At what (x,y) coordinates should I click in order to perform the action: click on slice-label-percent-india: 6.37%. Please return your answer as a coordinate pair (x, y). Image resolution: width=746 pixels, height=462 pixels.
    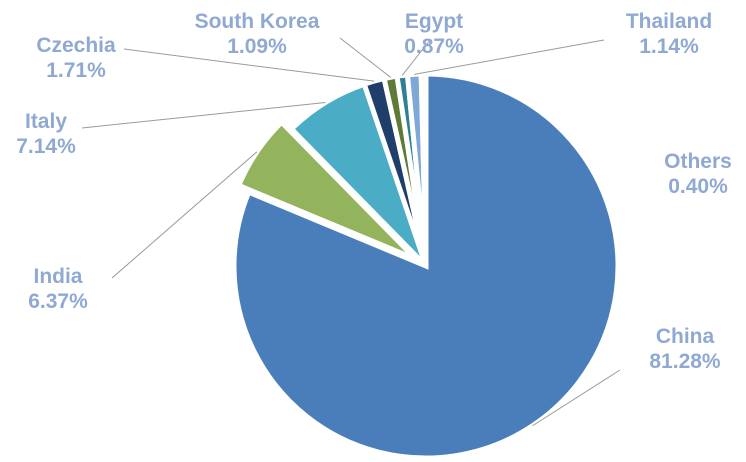
    Looking at the image, I should click on (58, 301).